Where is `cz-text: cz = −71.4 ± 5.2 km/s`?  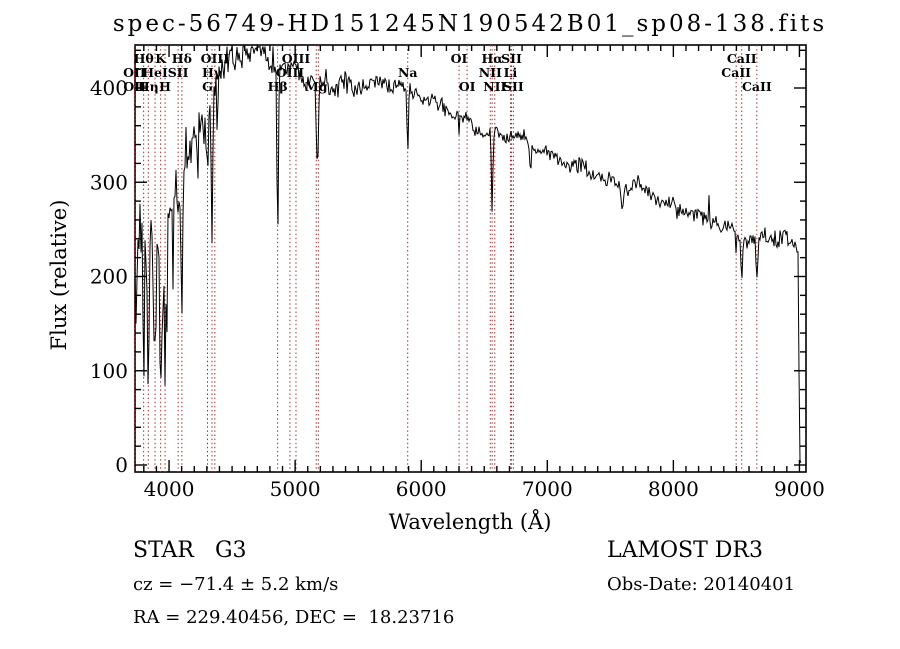 cz-text: cz = −71.4 ± 5.2 km/s is located at coordinates (235, 584).